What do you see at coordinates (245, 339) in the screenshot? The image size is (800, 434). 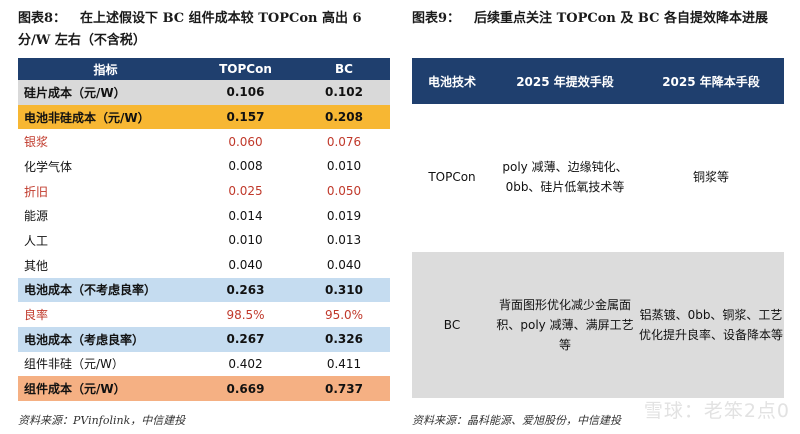 I see `topcon-value: 0.267` at bounding box center [245, 339].